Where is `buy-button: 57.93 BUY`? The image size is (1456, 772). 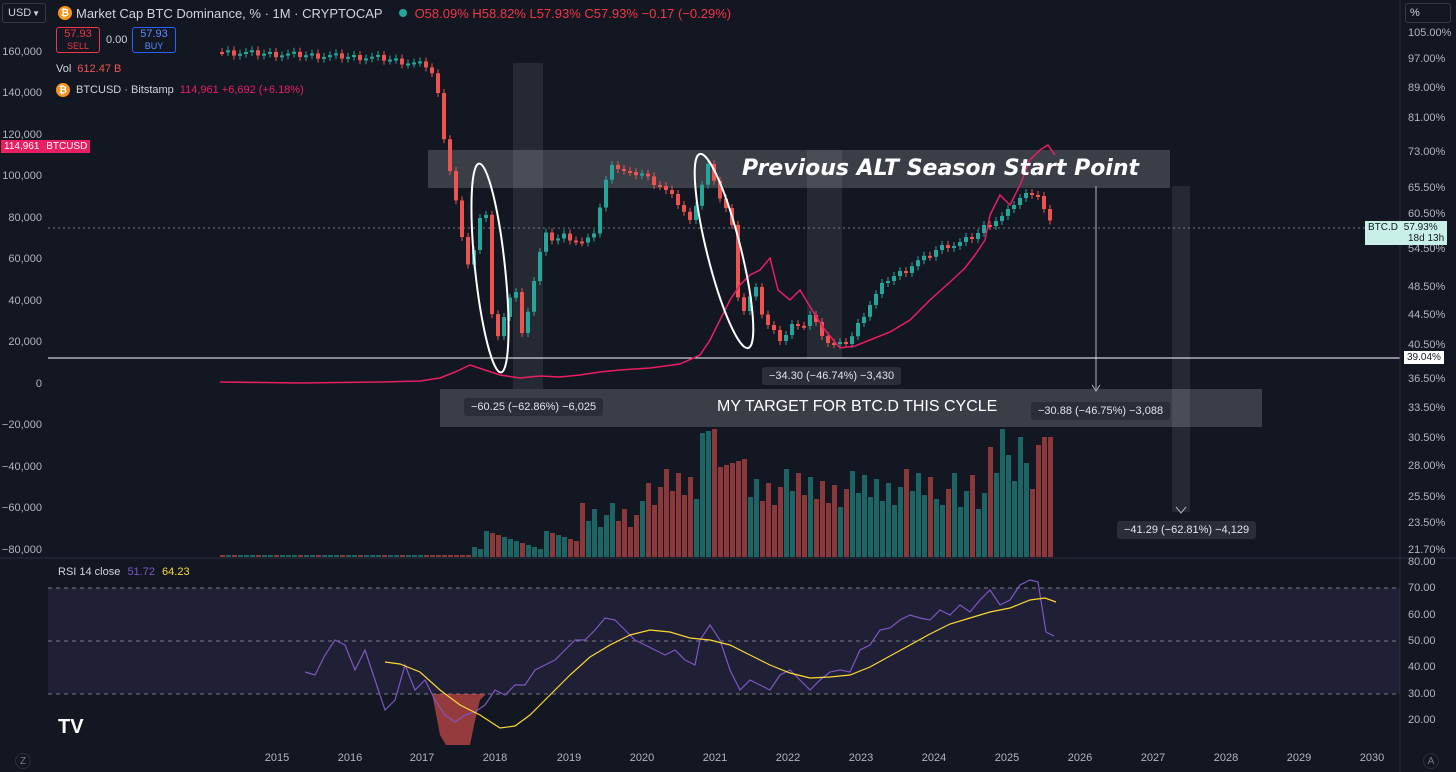 buy-button: 57.93 BUY is located at coordinates (154, 40).